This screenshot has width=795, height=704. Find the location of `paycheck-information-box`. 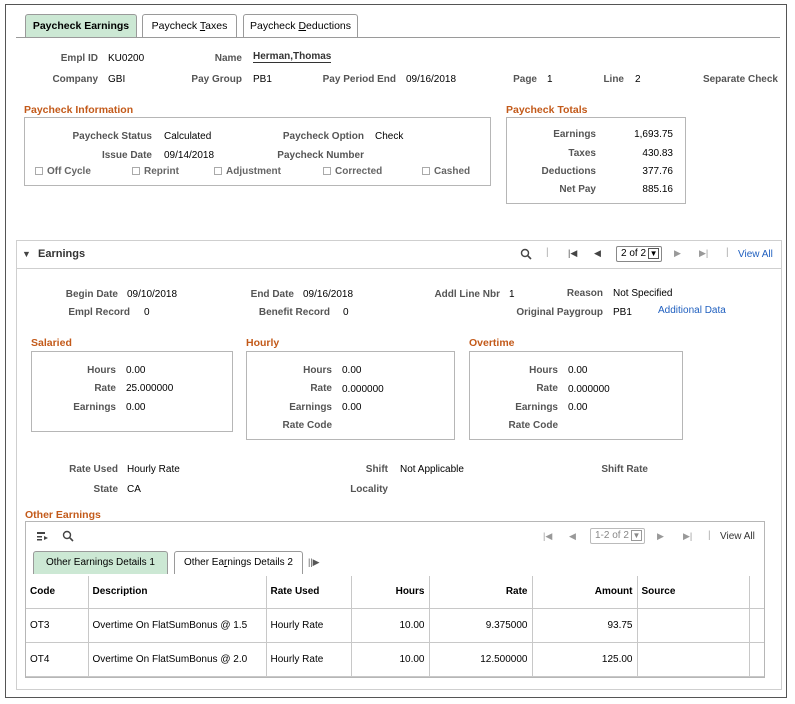

paycheck-information-box is located at coordinates (257, 151).